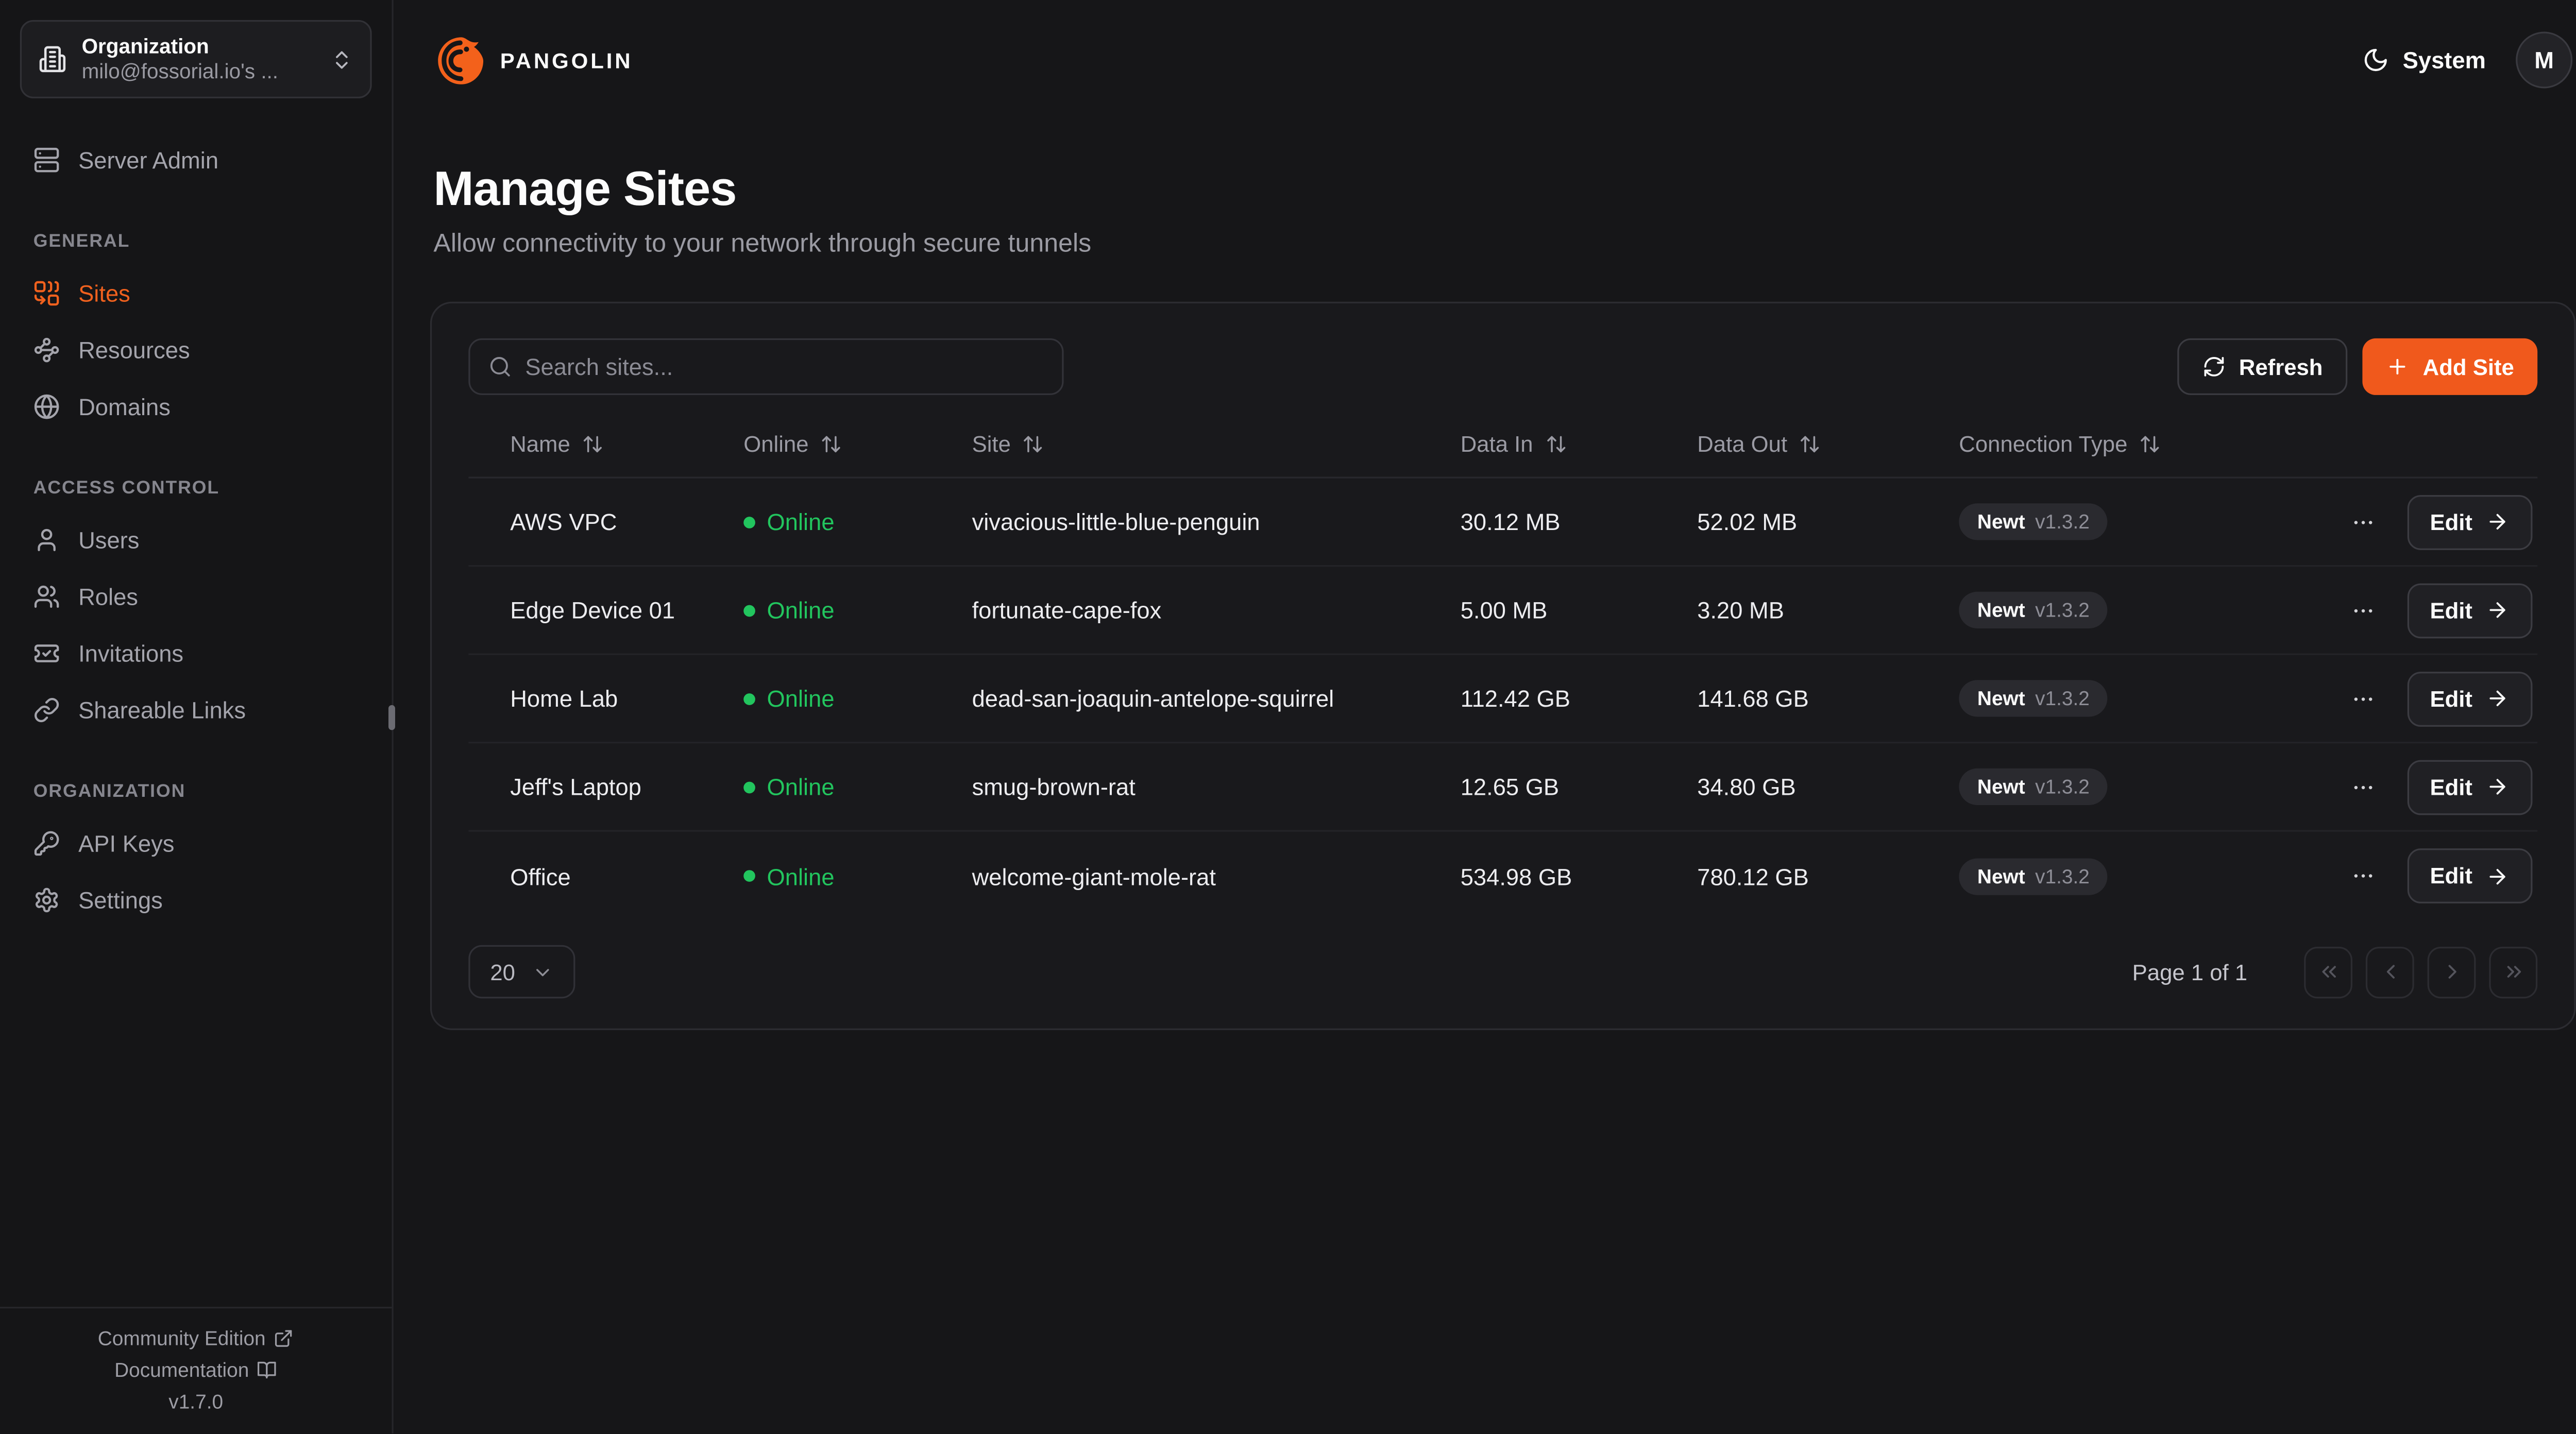  I want to click on column-header-online: Online, so click(857, 444).